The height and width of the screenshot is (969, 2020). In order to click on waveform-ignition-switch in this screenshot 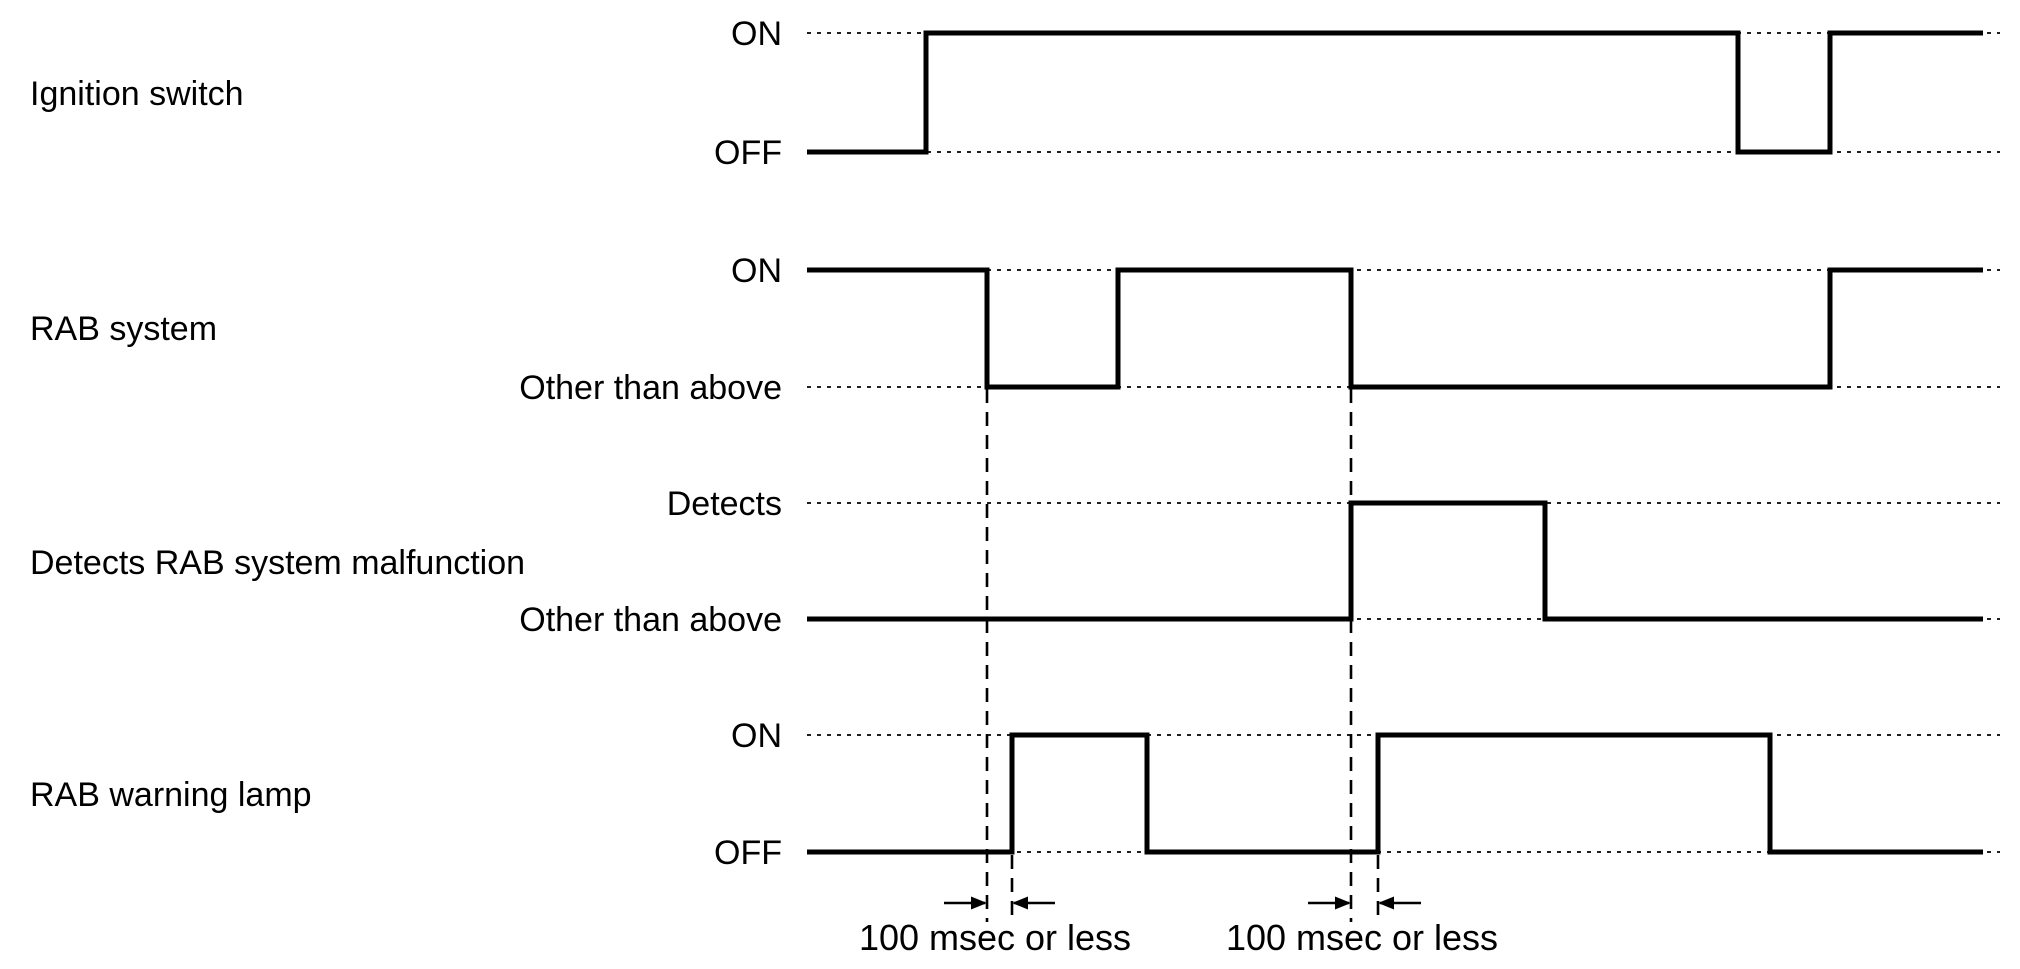, I will do `click(1395, 92)`.